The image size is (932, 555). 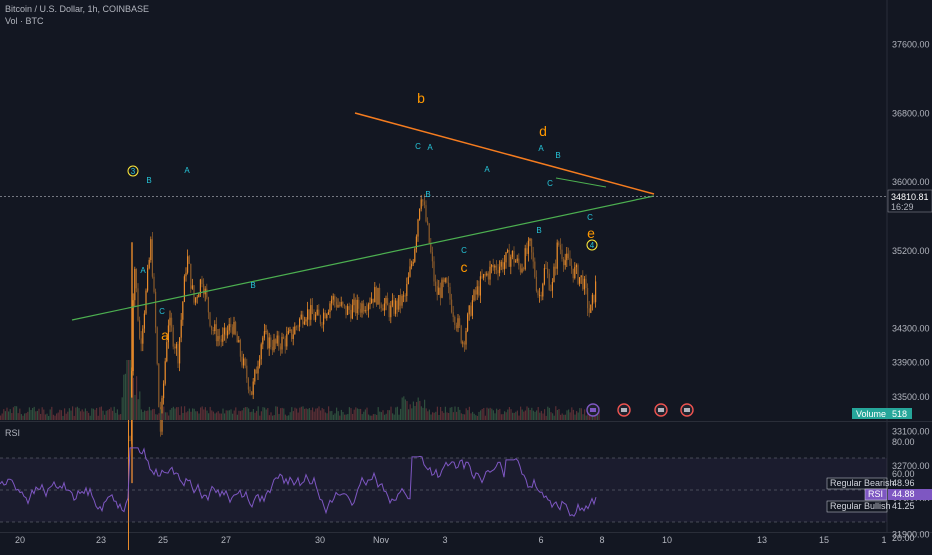 What do you see at coordinates (101, 540) in the screenshot?
I see `time-tick-label: 23` at bounding box center [101, 540].